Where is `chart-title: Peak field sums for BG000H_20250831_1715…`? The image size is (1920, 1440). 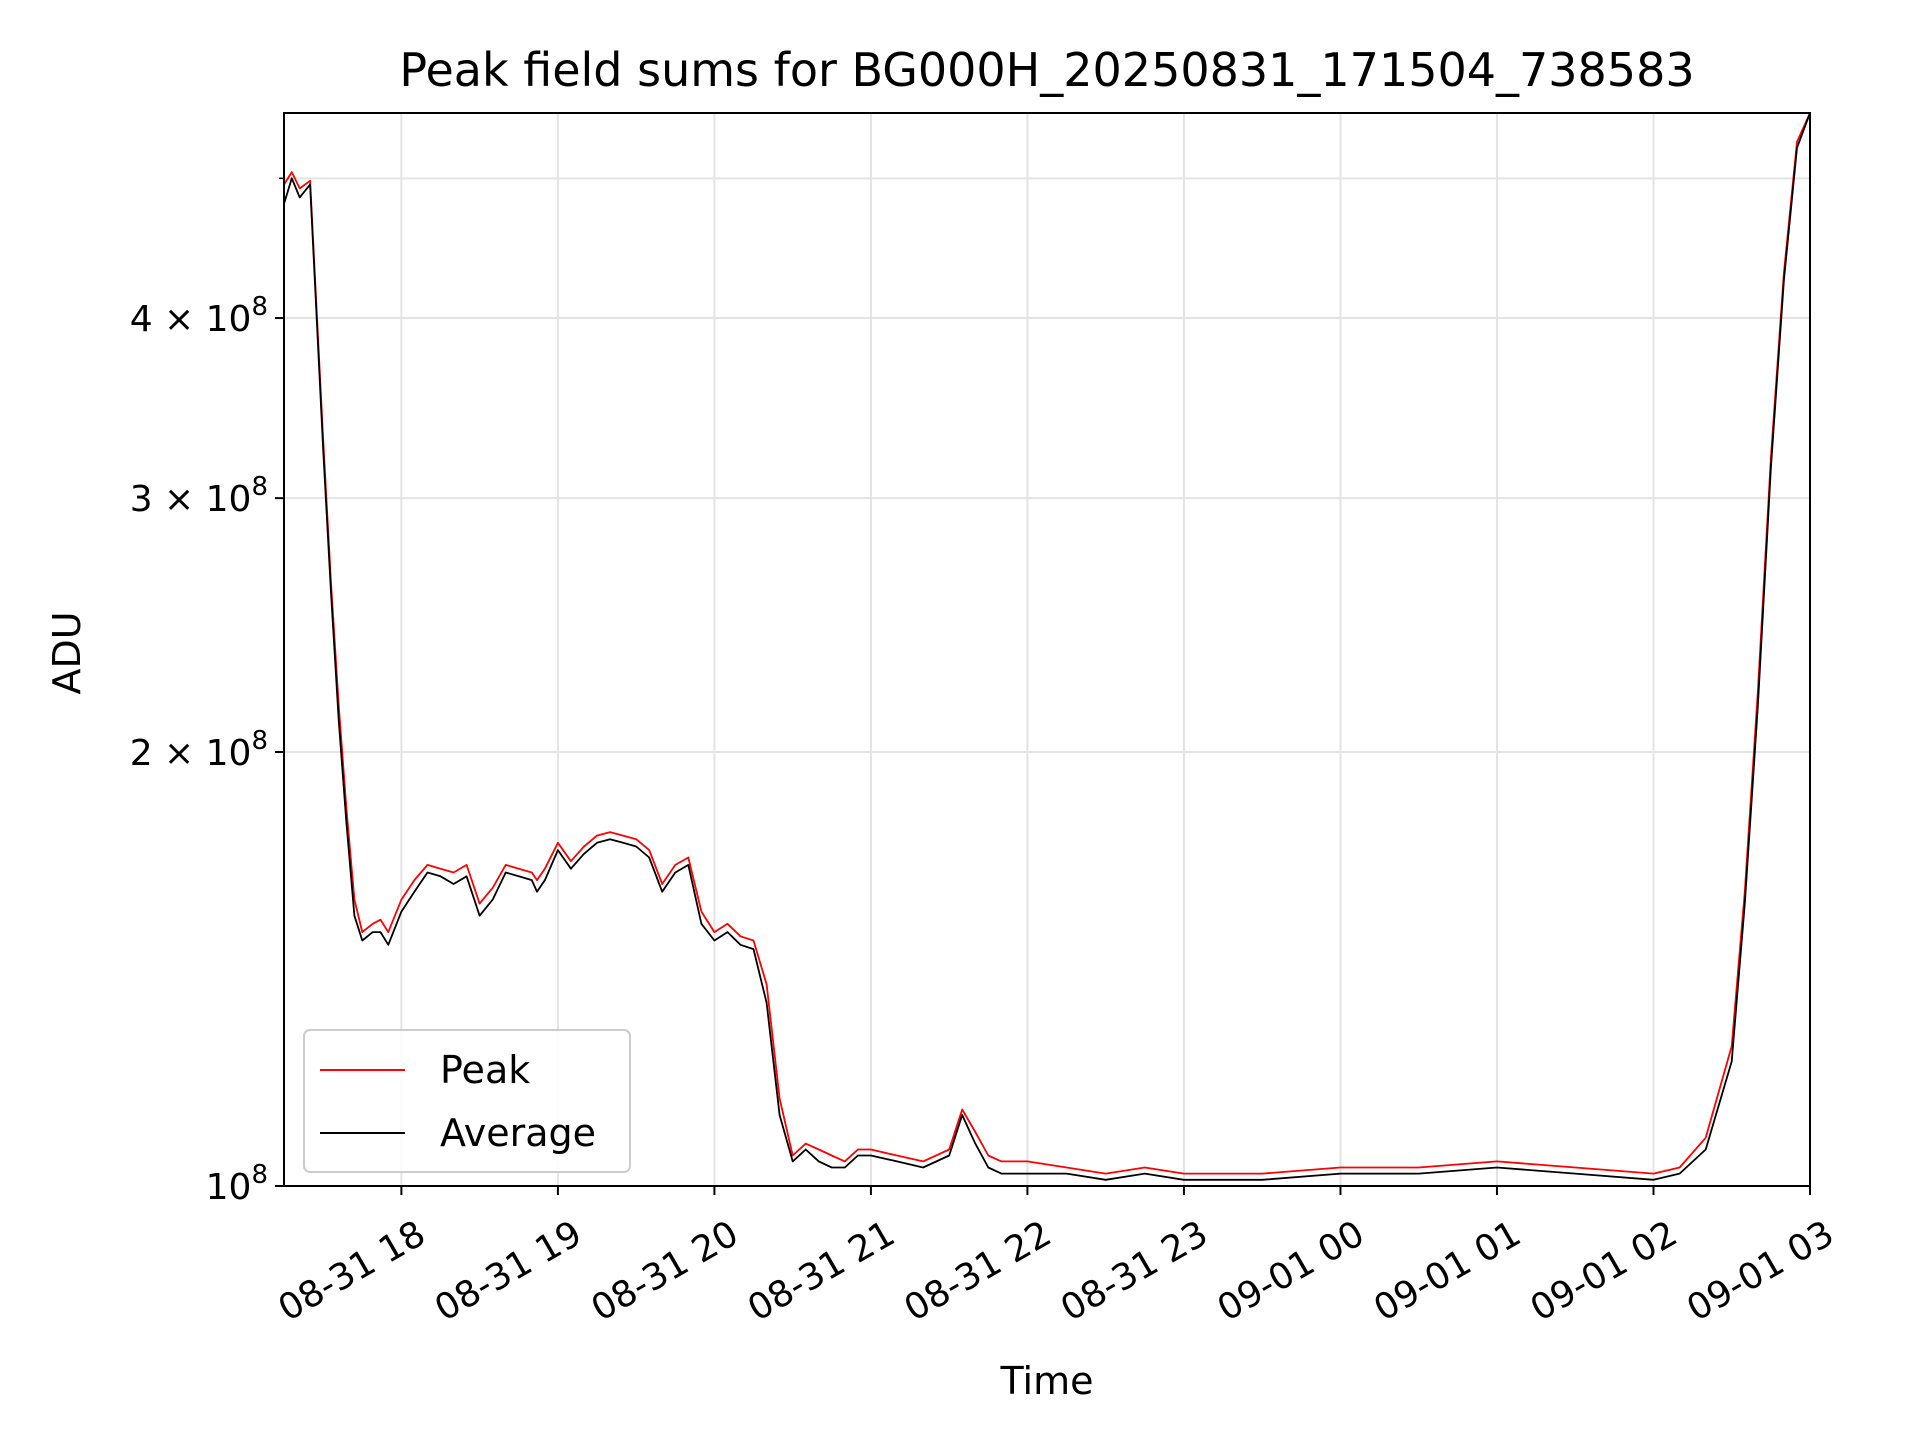
chart-title: Peak field sums for BG000H_20250831_1715… is located at coordinates (1046, 70).